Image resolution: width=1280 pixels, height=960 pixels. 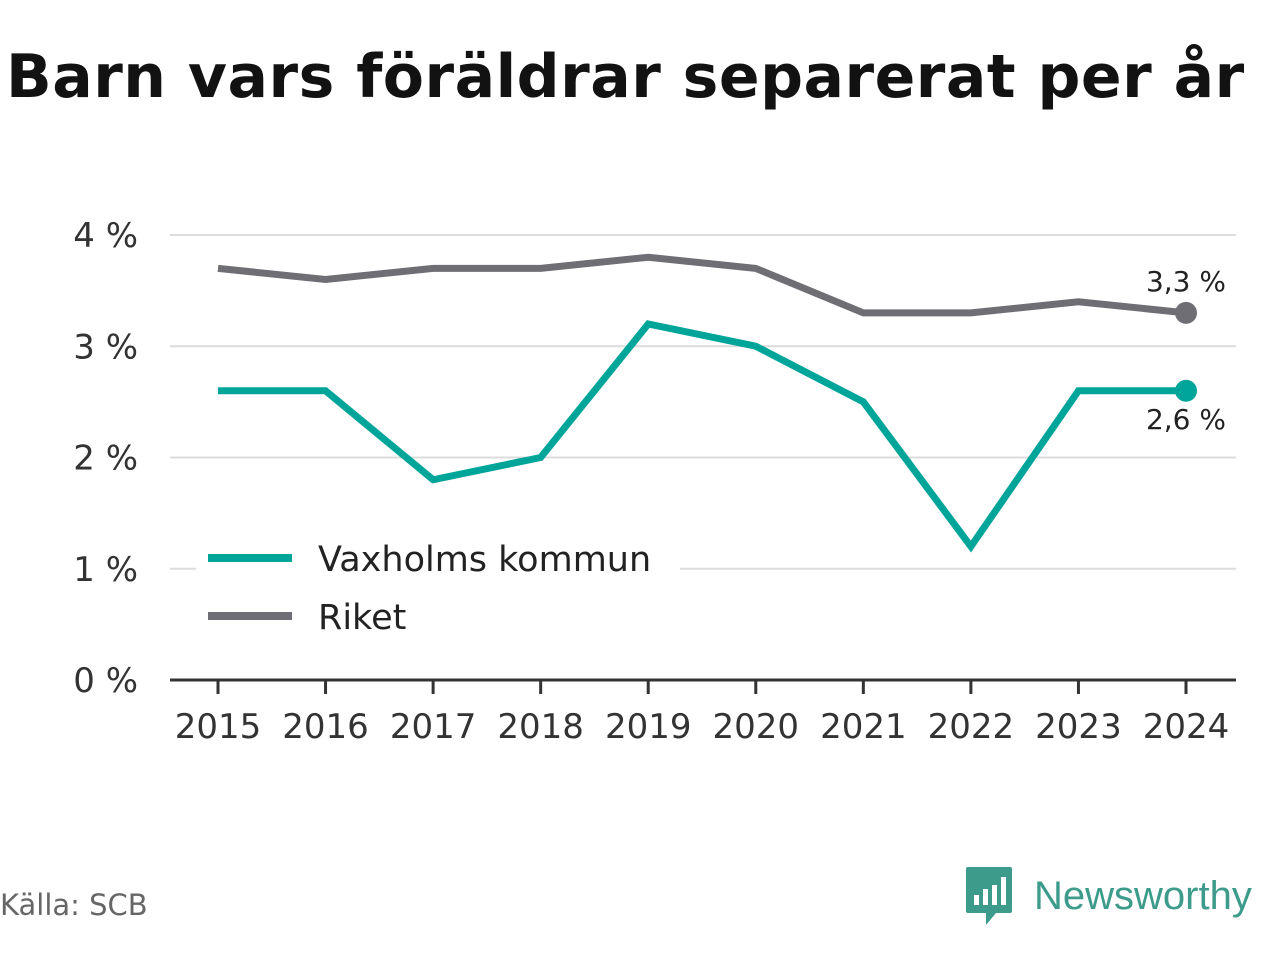 What do you see at coordinates (105, 236) in the screenshot?
I see `y-tick-label: 4 %` at bounding box center [105, 236].